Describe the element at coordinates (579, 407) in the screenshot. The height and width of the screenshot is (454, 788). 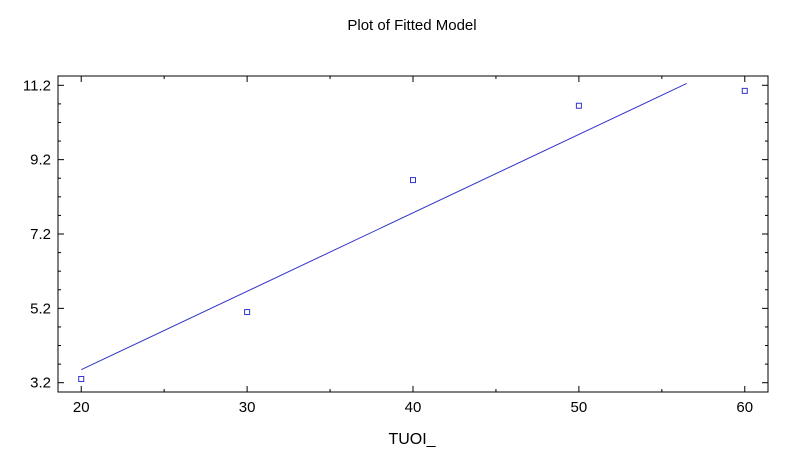
I see `x-tick-label: 50` at that location.